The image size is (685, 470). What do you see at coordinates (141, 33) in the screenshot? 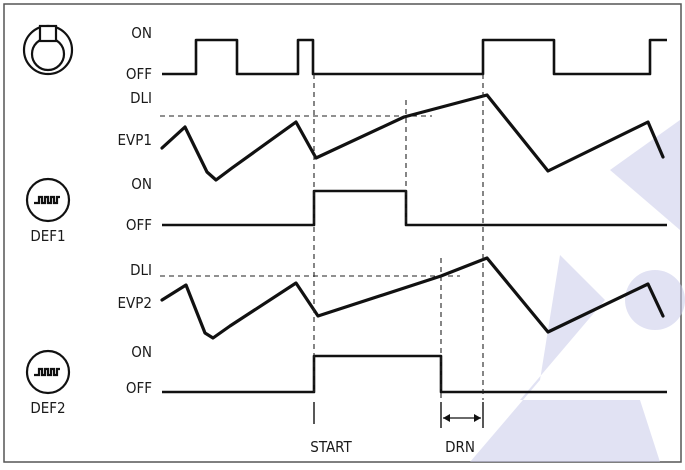
I see `compressor-on-label: ON` at bounding box center [141, 33].